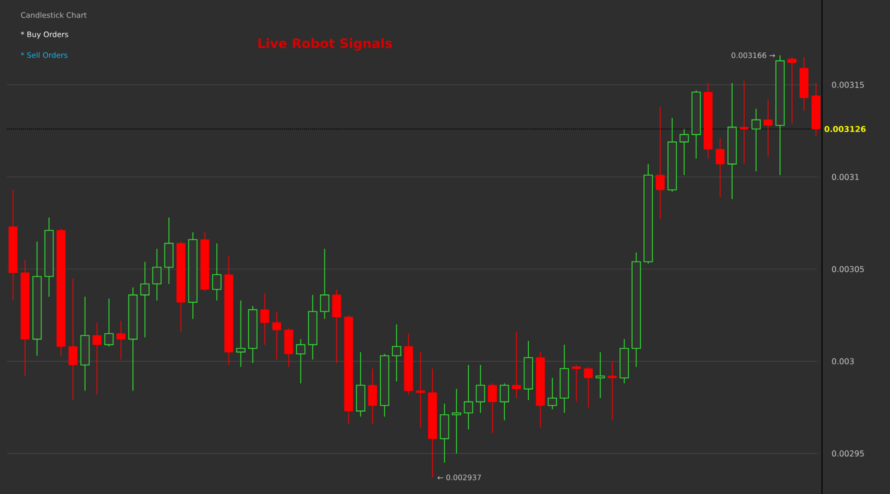 This screenshot has width=890, height=494. What do you see at coordinates (325, 44) in the screenshot?
I see `text: Live Robot Signals` at bounding box center [325, 44].